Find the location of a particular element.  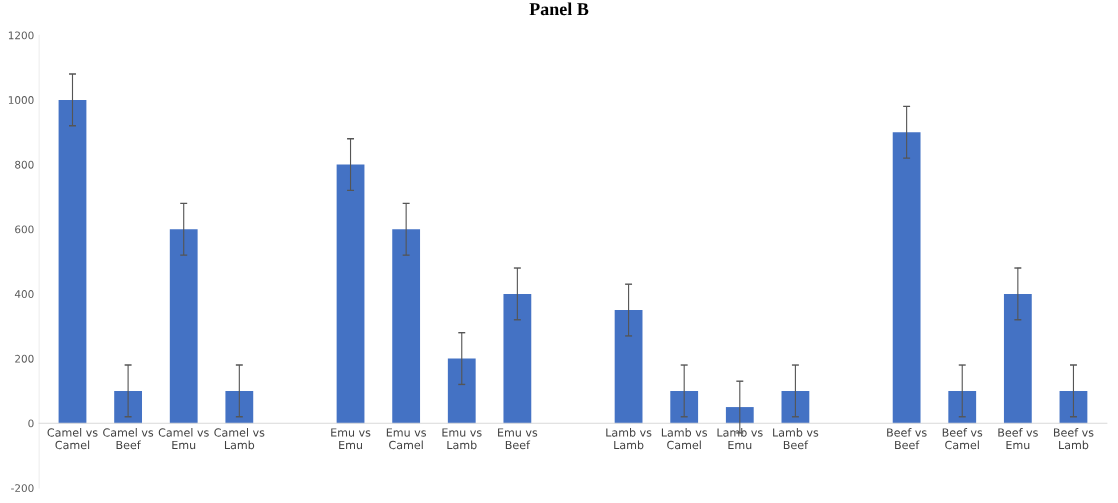

x-tick-label: Lamb vs Lamb is located at coordinates (629, 439).